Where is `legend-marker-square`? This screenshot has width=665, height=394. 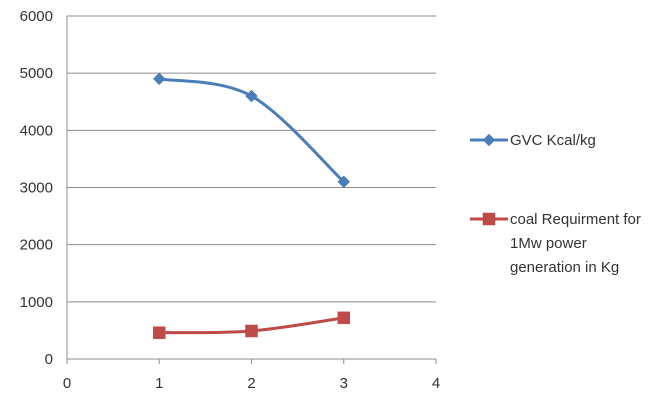 legend-marker-square is located at coordinates (489, 219).